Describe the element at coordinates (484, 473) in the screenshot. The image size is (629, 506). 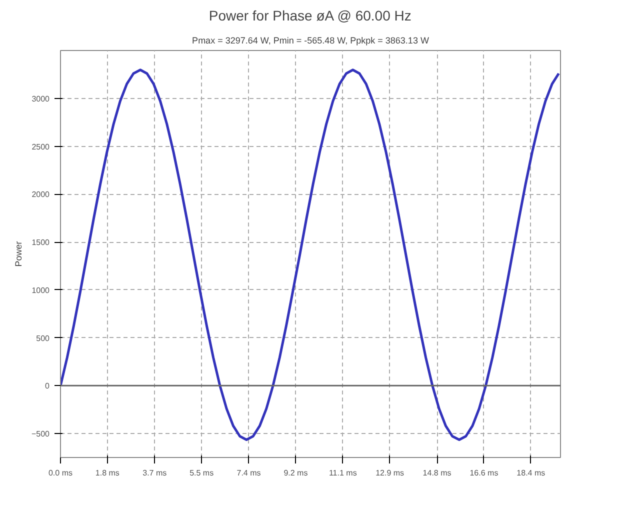
I see `x-tick-label: 16.6 ms` at that location.